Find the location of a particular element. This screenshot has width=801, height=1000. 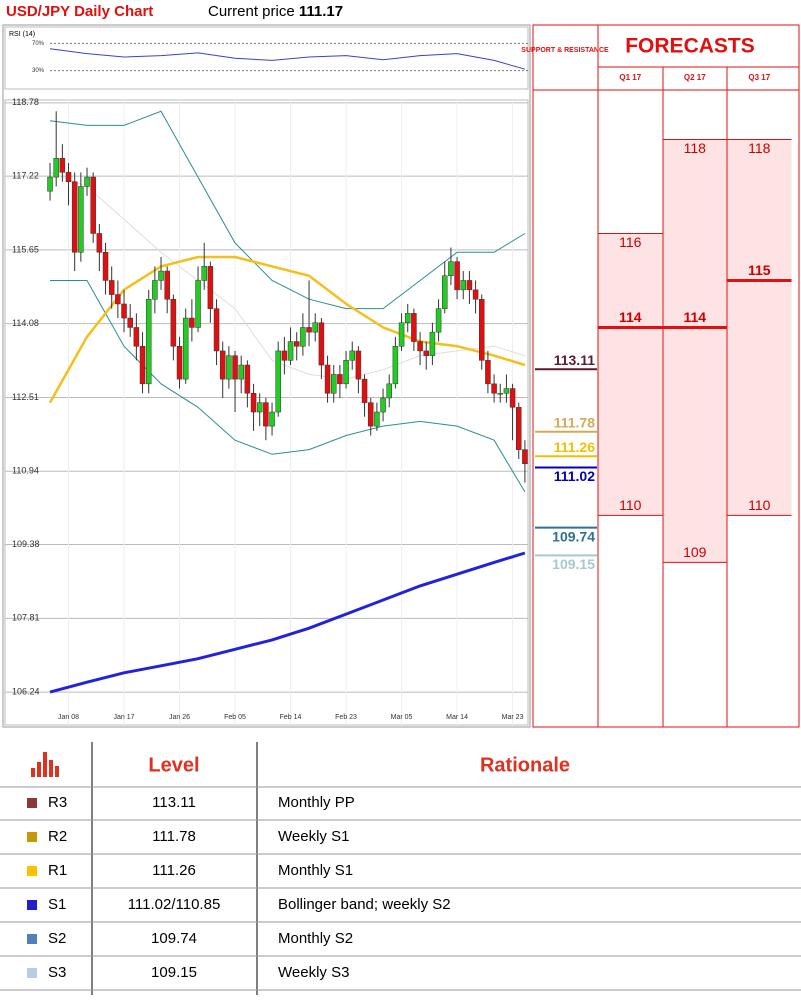

level-rationale: Weekly S1 is located at coordinates (313, 836).